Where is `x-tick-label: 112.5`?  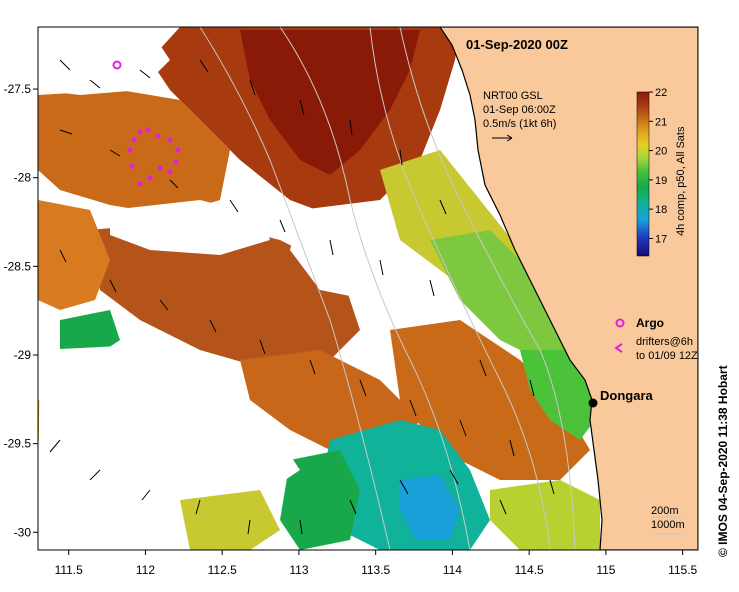 x-tick-label: 112.5 is located at coordinates (222, 570).